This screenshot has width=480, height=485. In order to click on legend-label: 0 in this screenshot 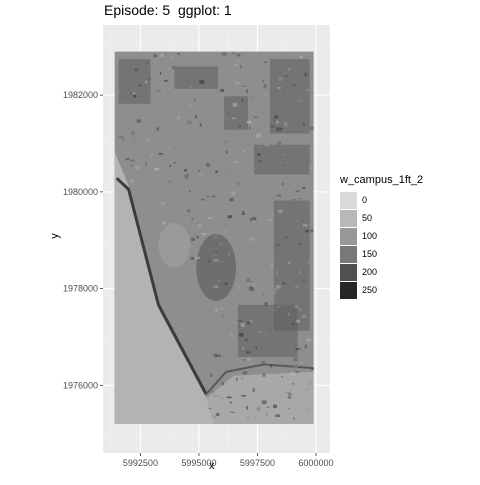, I will do `click(364, 200)`.